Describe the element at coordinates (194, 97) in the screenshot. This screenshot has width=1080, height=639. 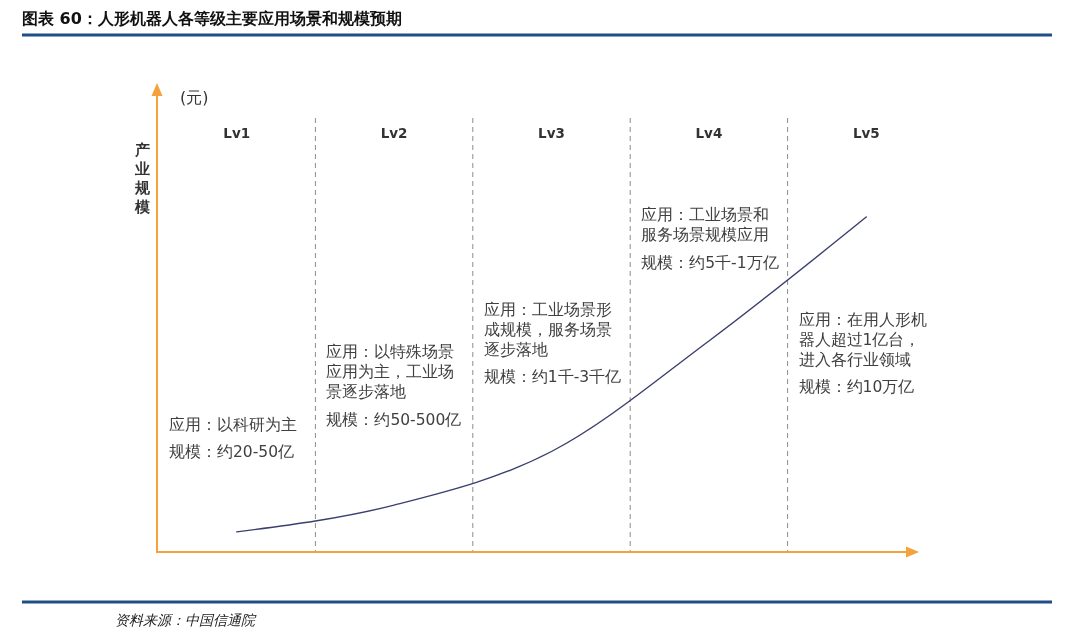
I see `text: (元)` at that location.